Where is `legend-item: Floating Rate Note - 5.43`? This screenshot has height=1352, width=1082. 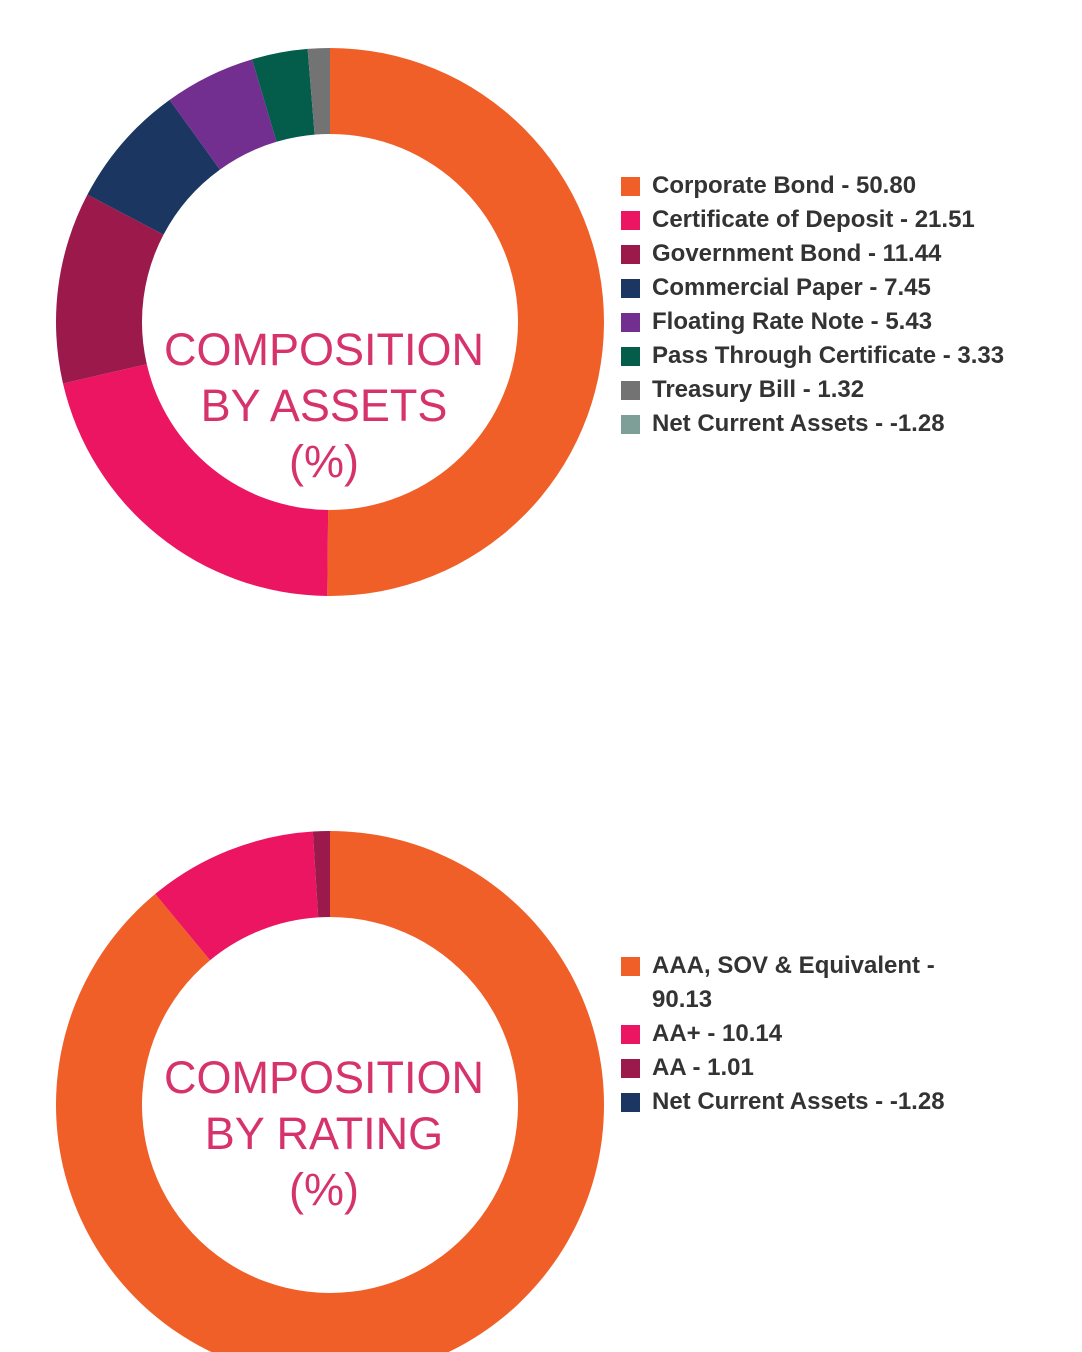
legend-item: Floating Rate Note - 5.43 is located at coordinates (841, 322).